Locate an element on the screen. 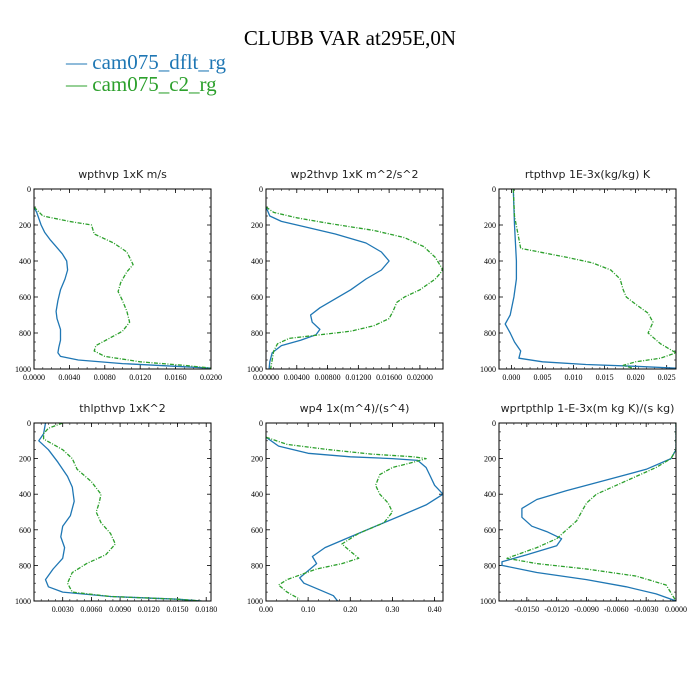  x-tick-label: 0.20 is located at coordinates (350, 609).